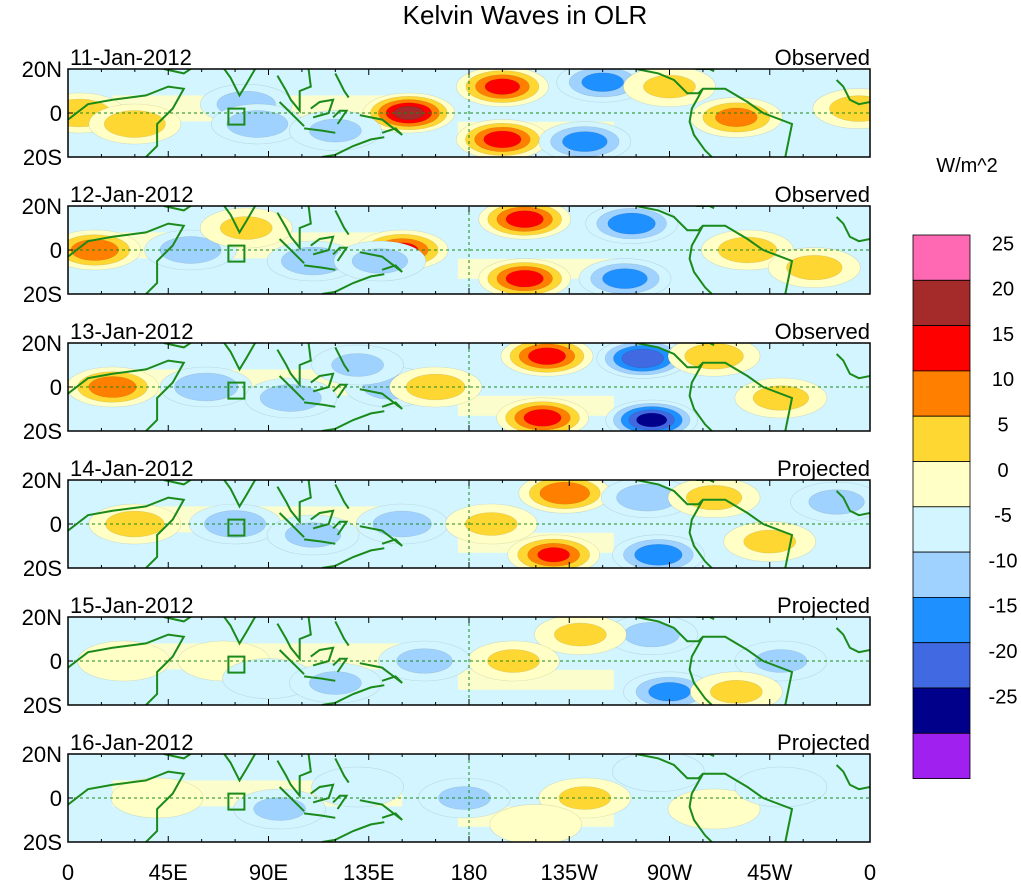 The width and height of the screenshot is (1021, 892). Describe the element at coordinates (1003, 561) in the screenshot. I see `colorbar-label: -10` at that location.